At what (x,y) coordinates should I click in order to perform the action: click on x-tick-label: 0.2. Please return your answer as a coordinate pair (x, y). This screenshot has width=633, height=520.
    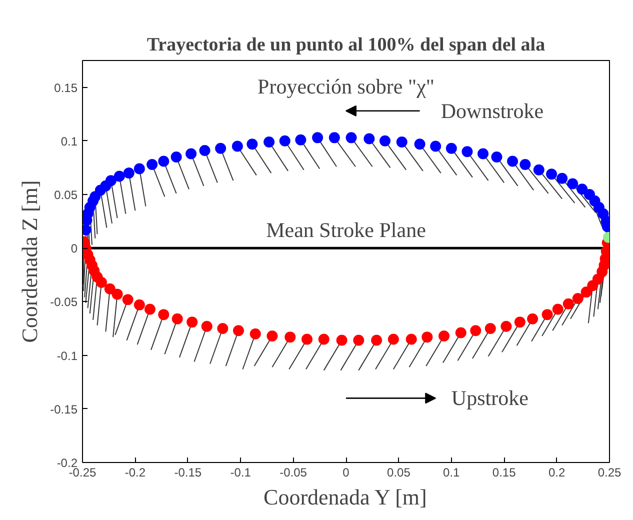
    Looking at the image, I should click on (557, 473).